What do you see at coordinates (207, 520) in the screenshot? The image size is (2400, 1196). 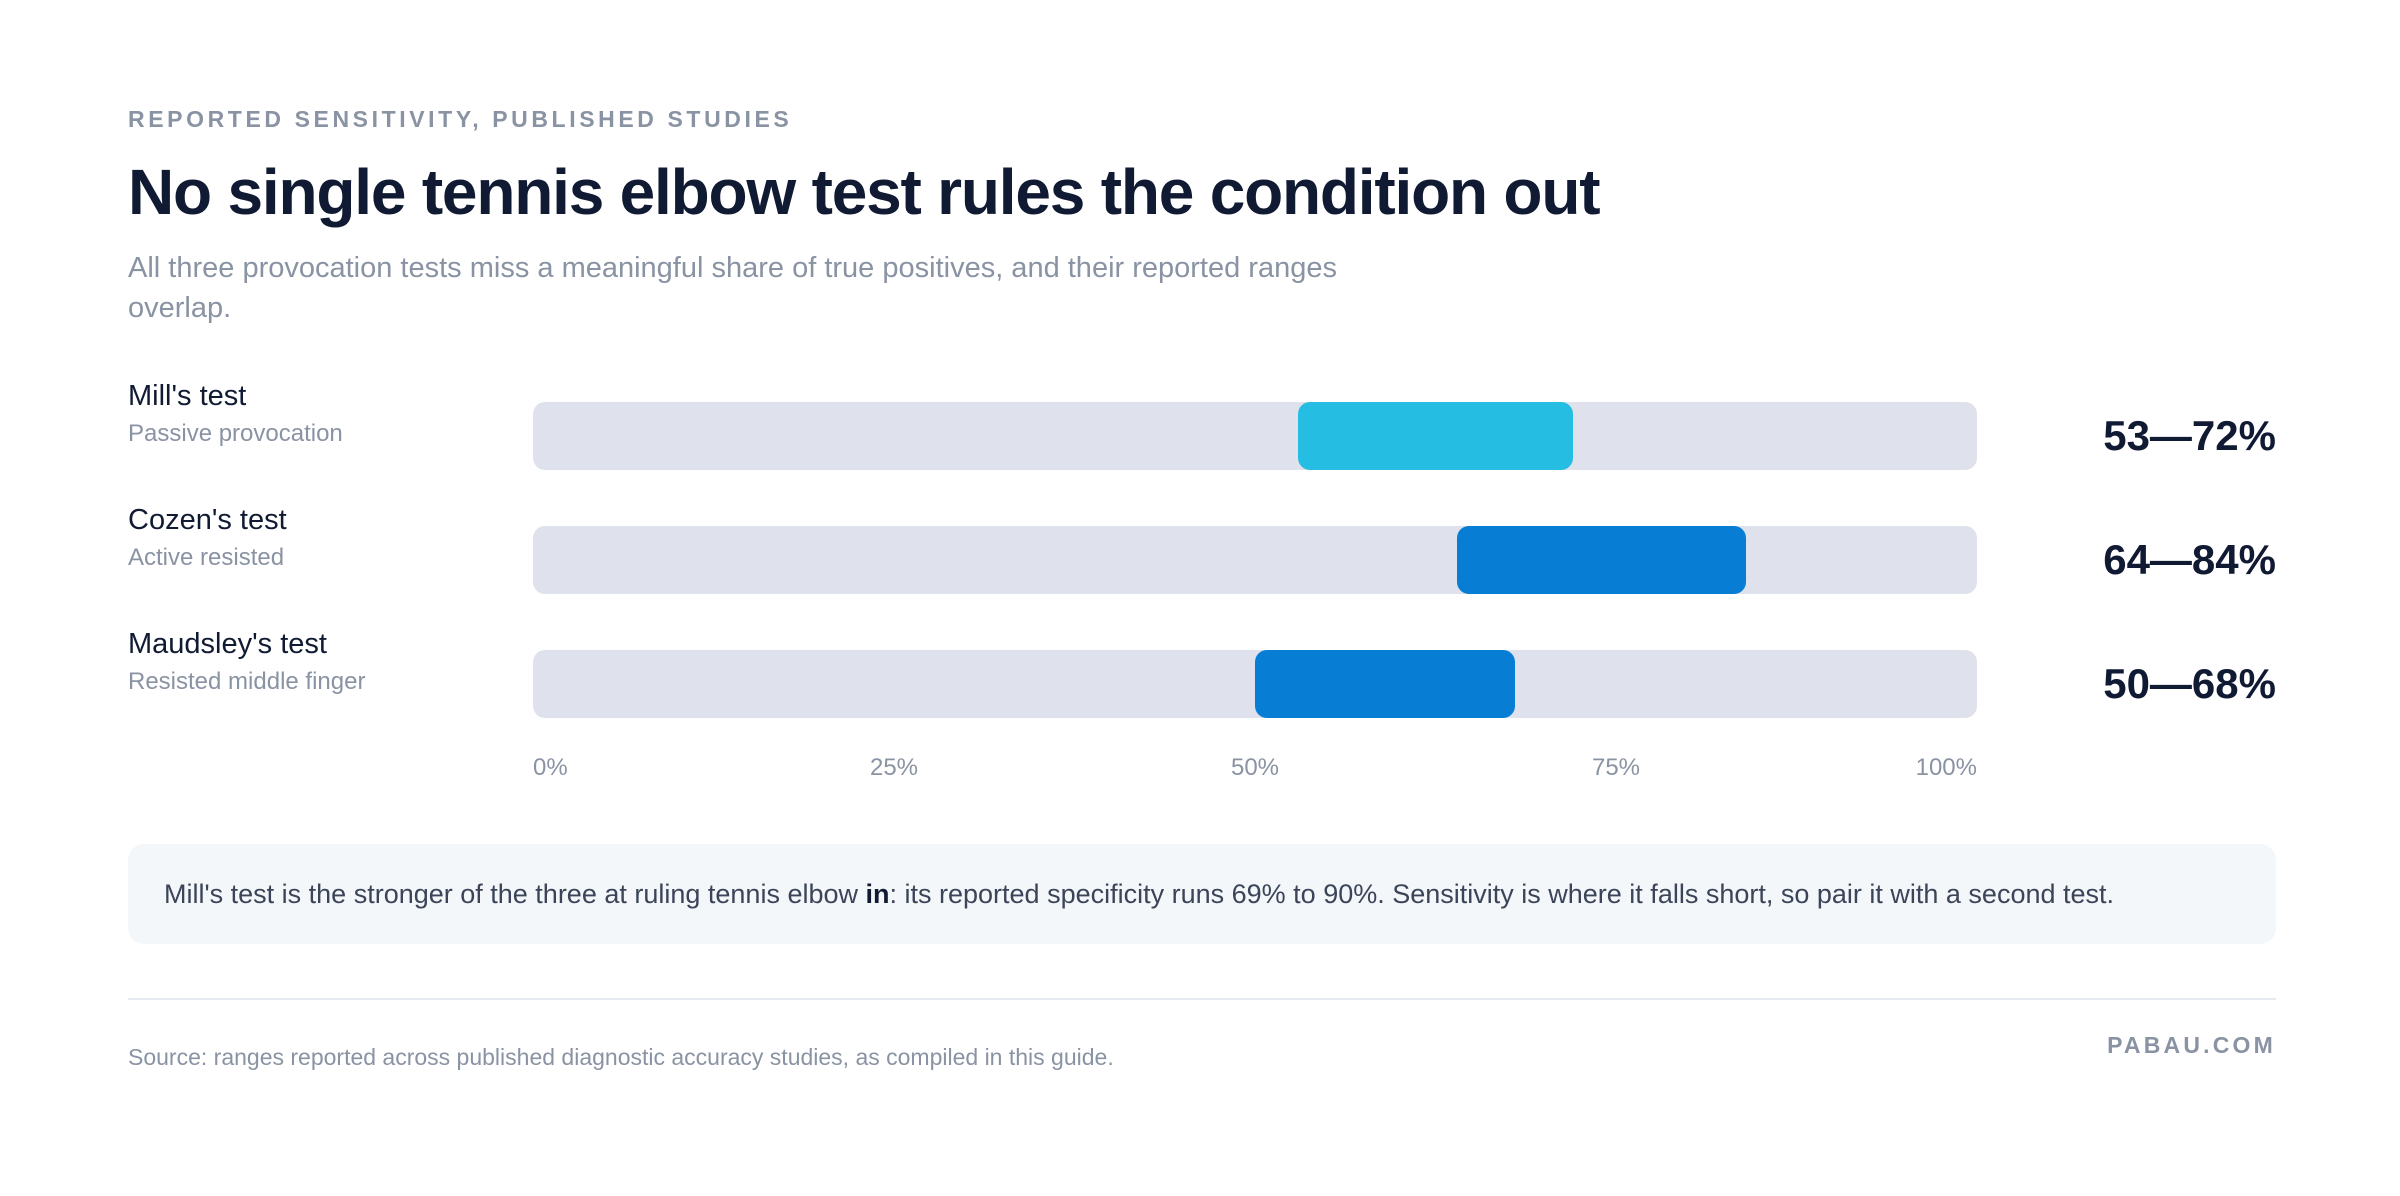 I see `category-label: Cozen's test` at bounding box center [207, 520].